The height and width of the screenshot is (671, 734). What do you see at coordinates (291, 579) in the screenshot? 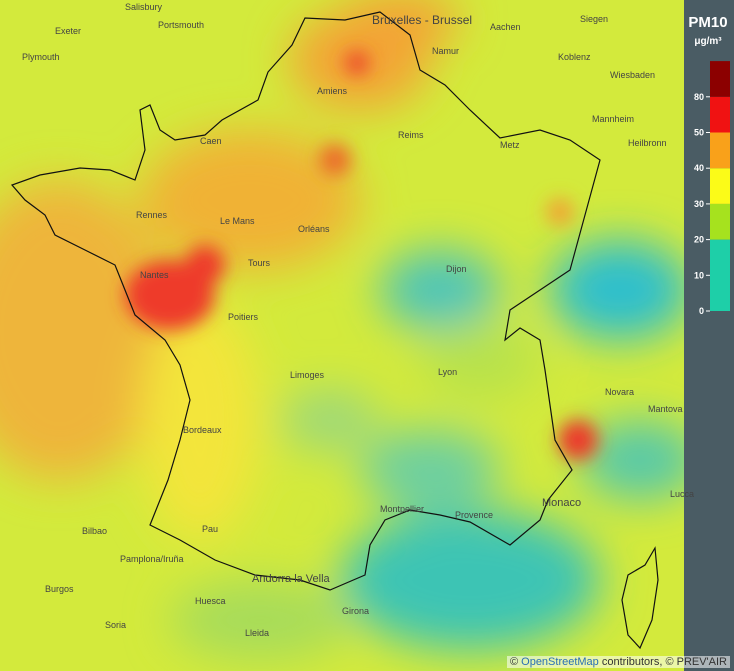
I see `place-label: Andorra la Vella` at bounding box center [291, 579].